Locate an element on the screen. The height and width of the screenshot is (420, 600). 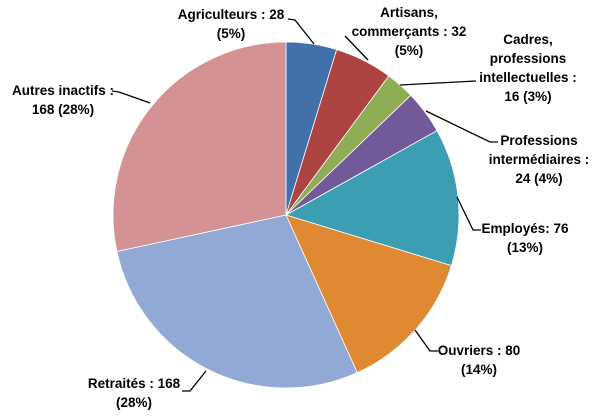
label-line: Professions is located at coordinates (539, 140).